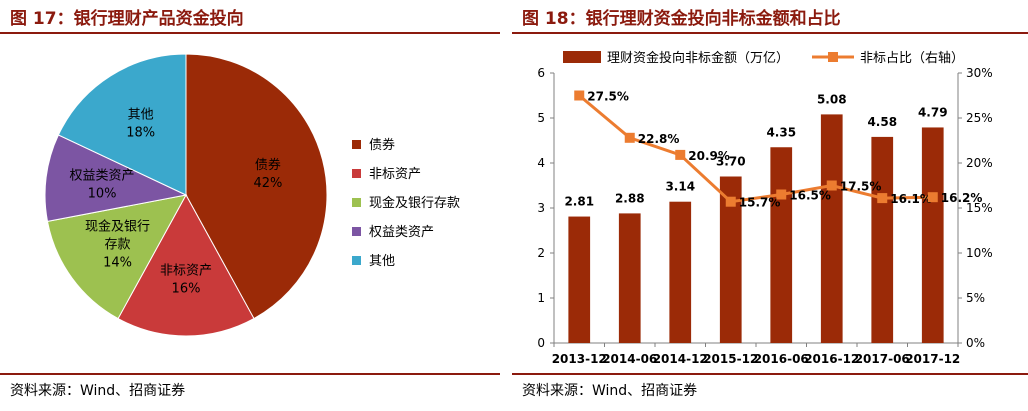 This screenshot has height=411, width=1028. I want to click on line-value-label: 22.8%, so click(659, 139).